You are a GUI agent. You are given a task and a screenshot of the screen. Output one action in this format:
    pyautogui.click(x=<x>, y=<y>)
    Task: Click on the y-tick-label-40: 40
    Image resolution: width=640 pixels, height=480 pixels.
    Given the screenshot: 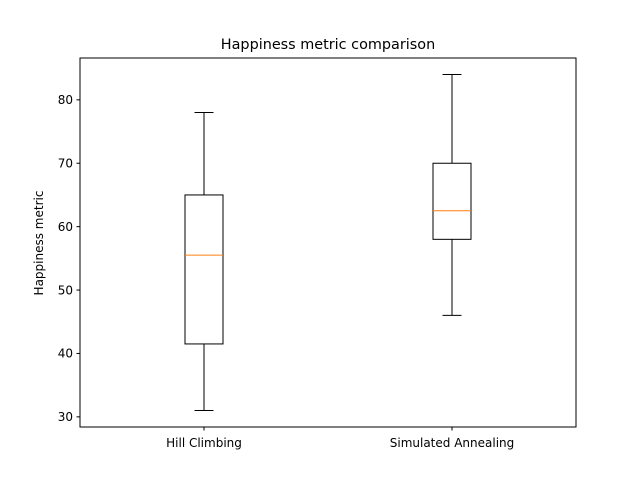 What is the action you would take?
    pyautogui.click(x=65, y=354)
    